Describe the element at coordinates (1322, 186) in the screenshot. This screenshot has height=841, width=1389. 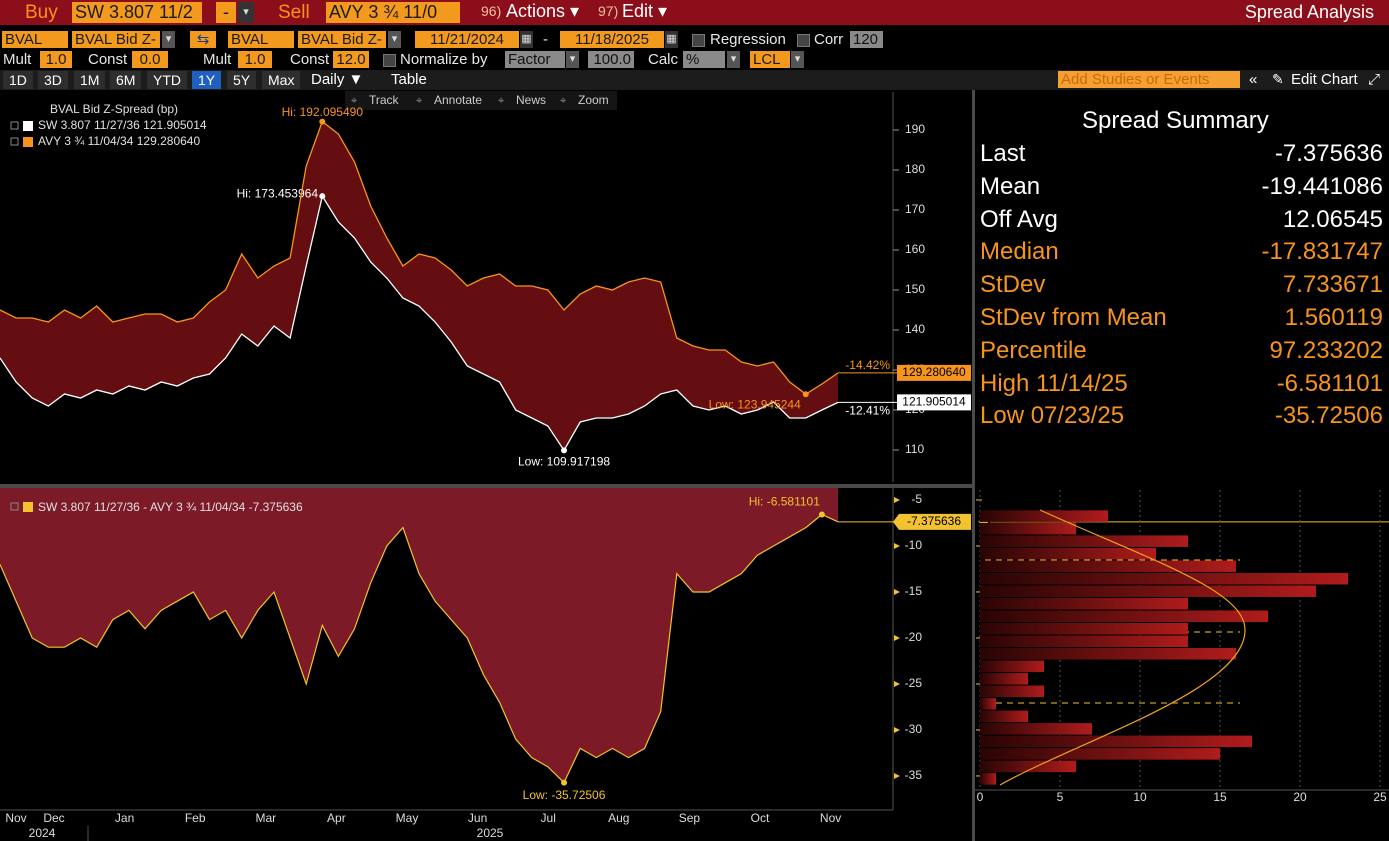
I see `summary-value: -19.441086` at that location.